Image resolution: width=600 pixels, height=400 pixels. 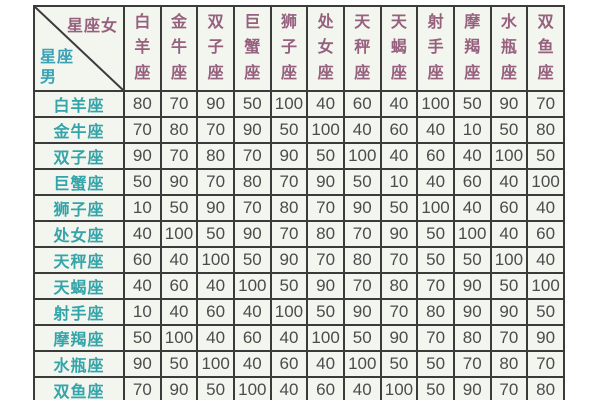 I want to click on column-axis-label-female: 星座女, so click(x=92, y=26).